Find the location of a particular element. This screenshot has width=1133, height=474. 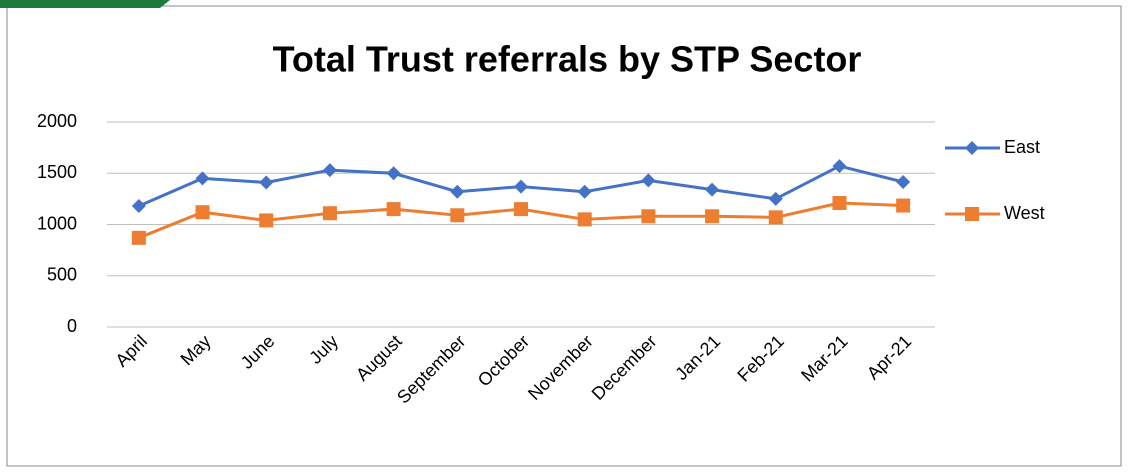

y-tick-label: 500 is located at coordinates (62, 275).